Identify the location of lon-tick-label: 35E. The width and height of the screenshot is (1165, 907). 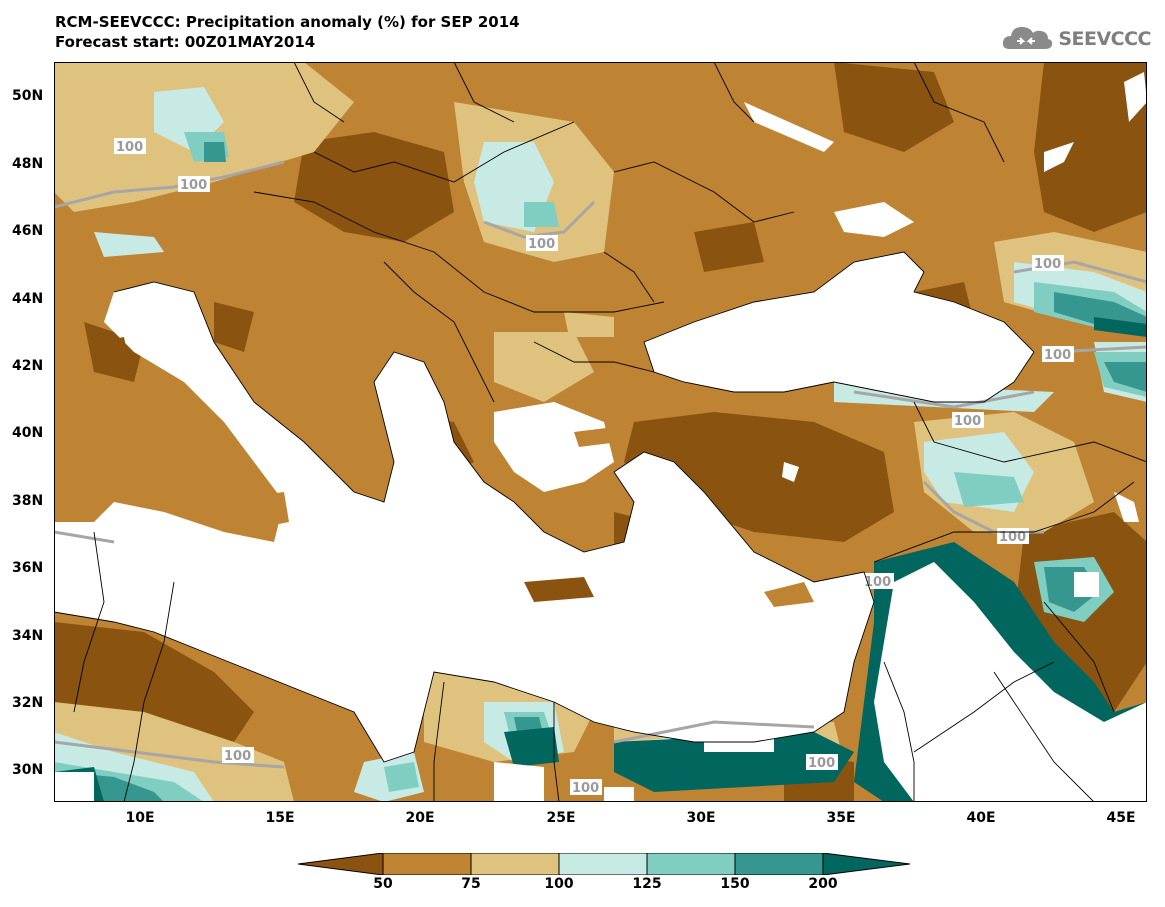
(841, 818).